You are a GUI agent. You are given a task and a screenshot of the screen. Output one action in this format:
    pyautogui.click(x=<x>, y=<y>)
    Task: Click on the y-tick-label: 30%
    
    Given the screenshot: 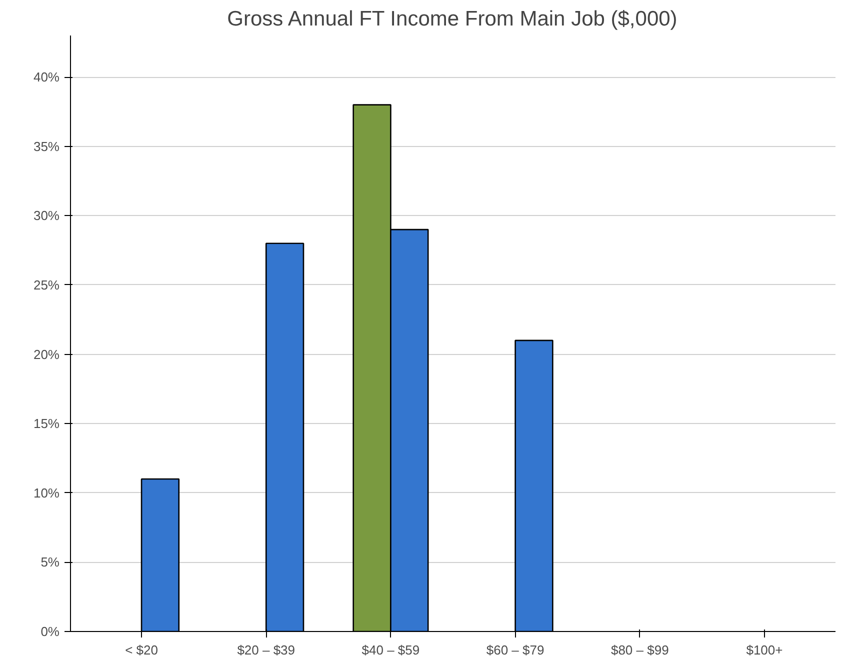 What is the action you would take?
    pyautogui.click(x=46, y=216)
    